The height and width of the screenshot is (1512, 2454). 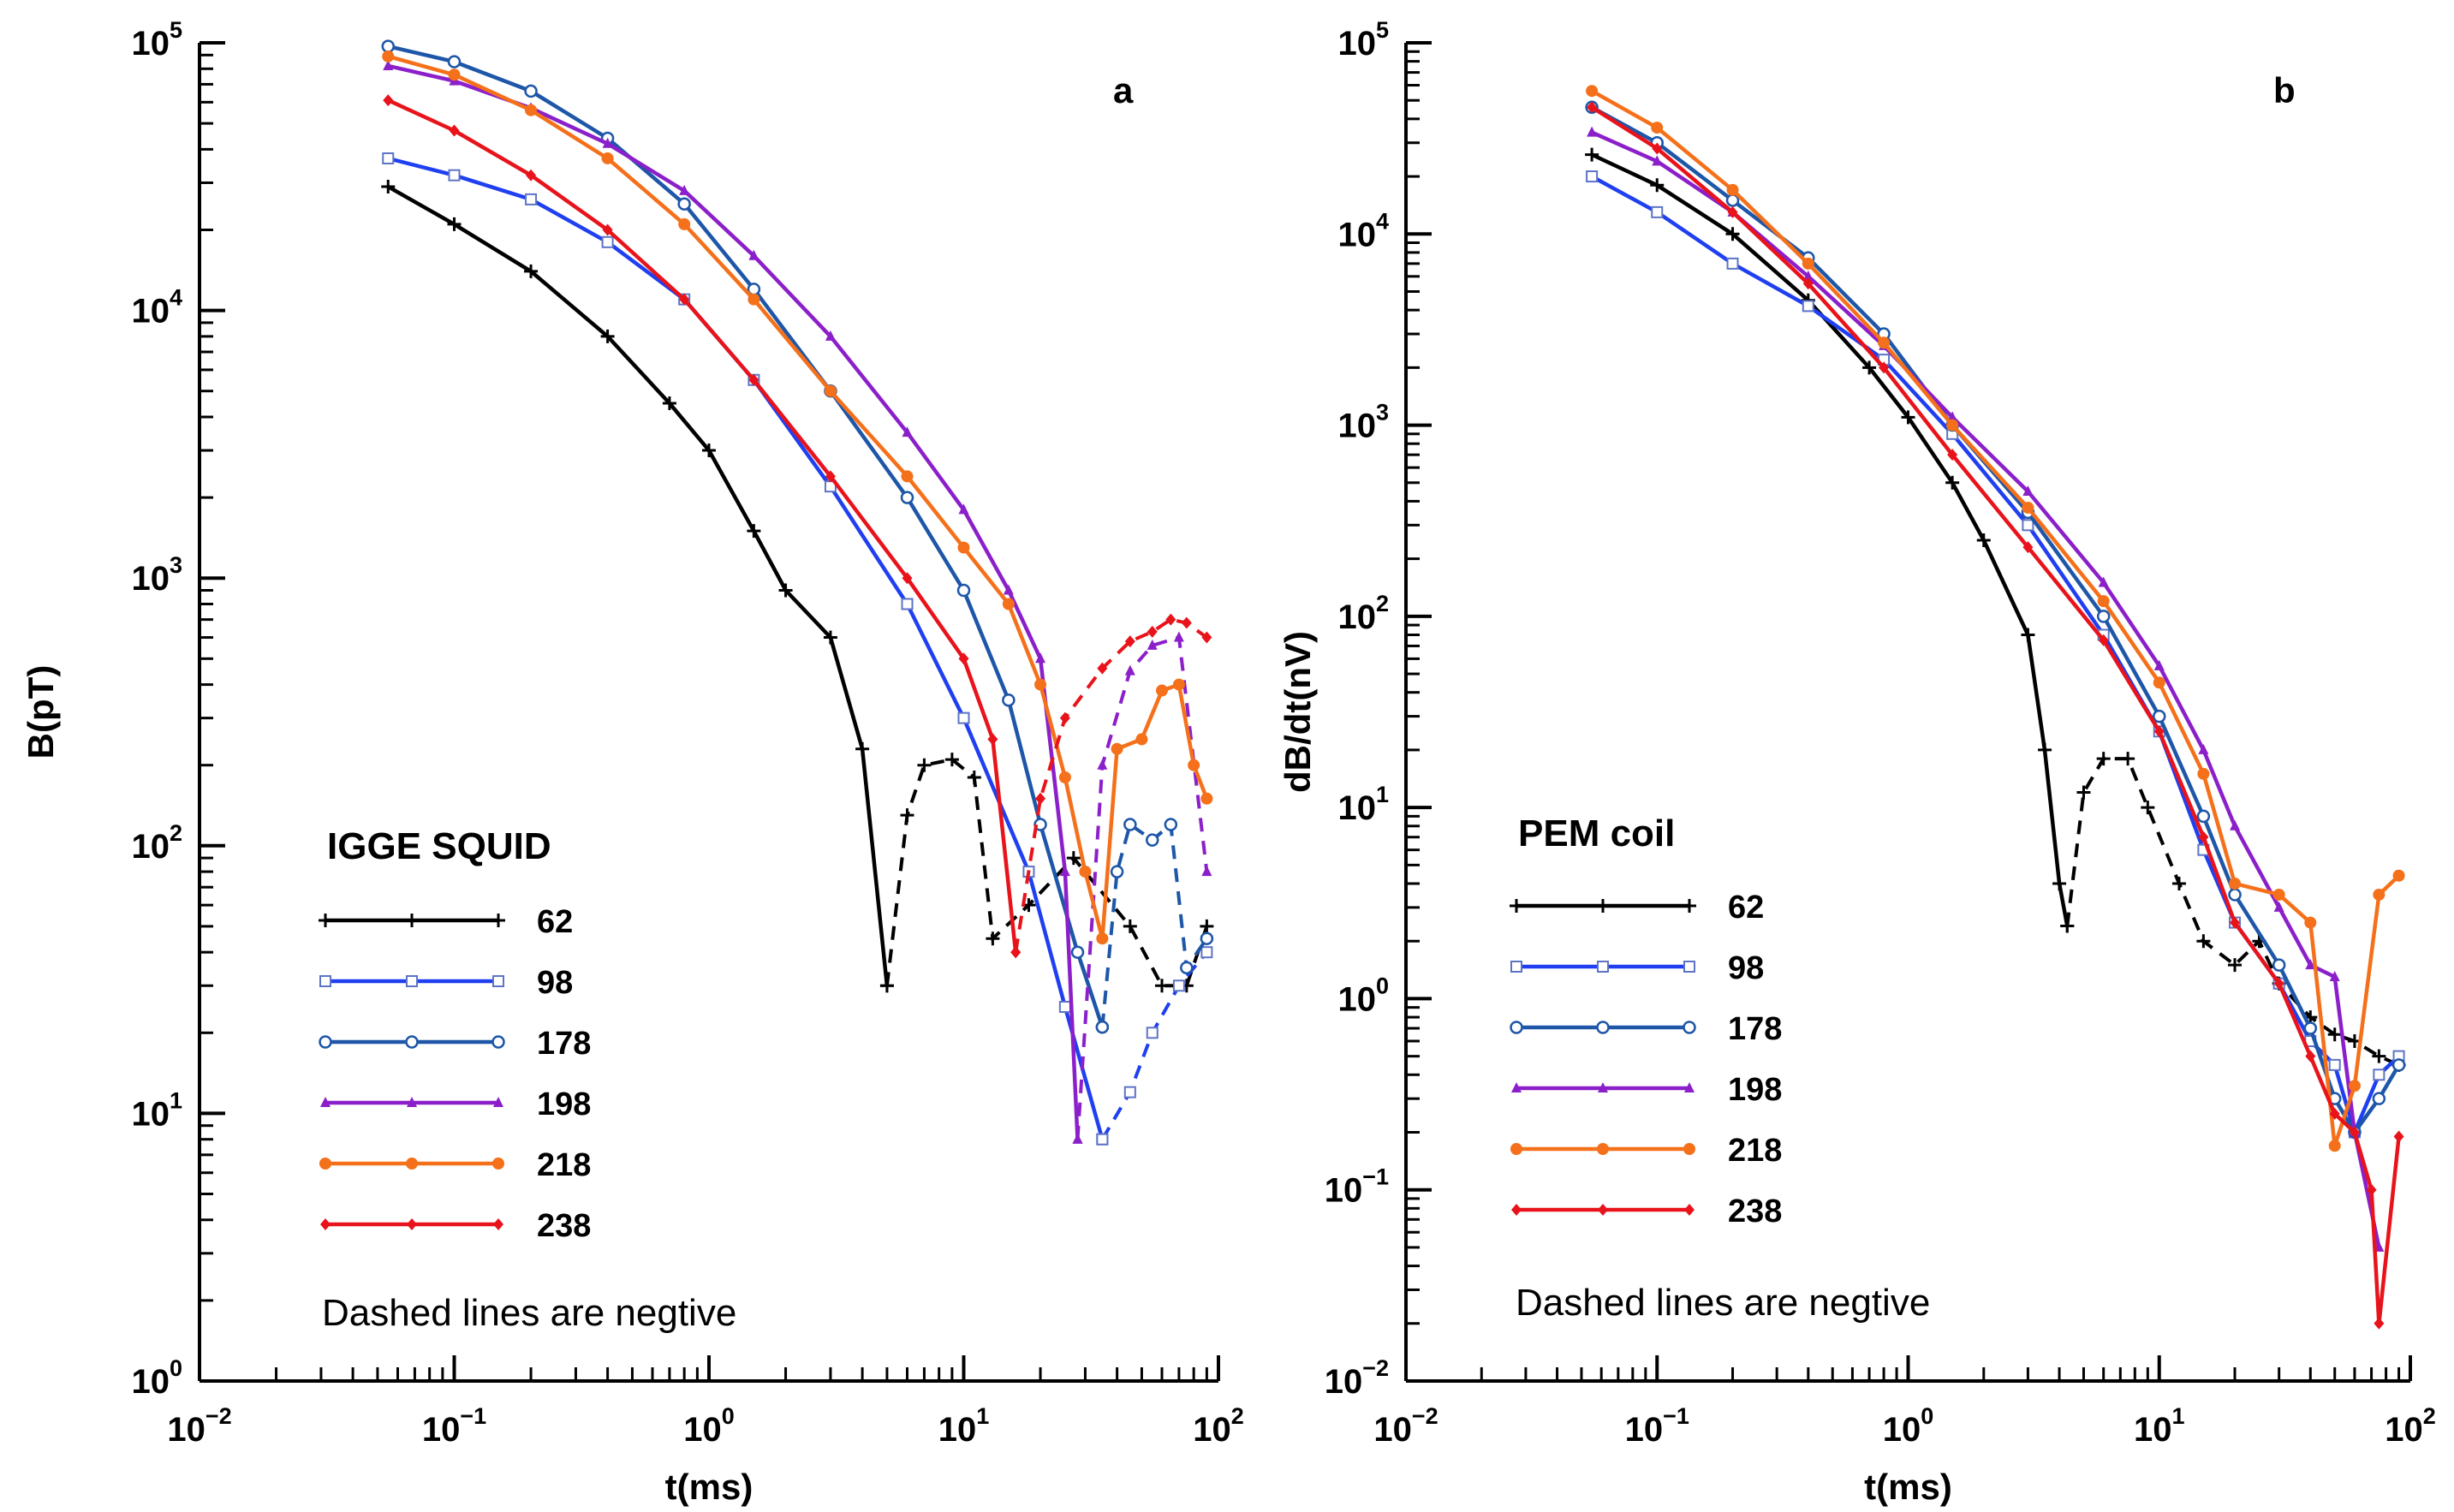 What do you see at coordinates (564, 1044) in the screenshot?
I see `legend-label: 178` at bounding box center [564, 1044].